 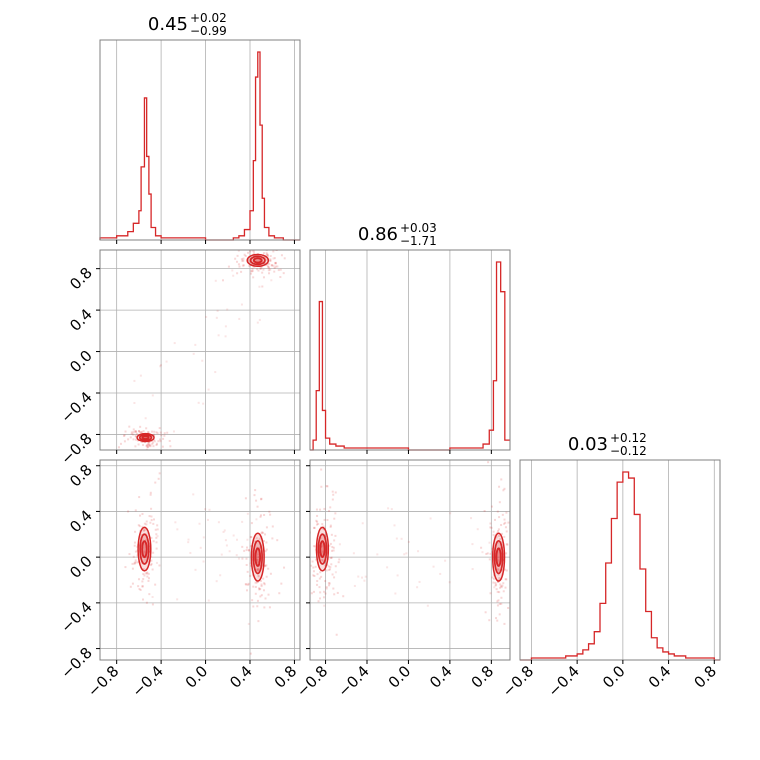 I want to click on x-tick-label: 0.4, so click(x=241, y=677).